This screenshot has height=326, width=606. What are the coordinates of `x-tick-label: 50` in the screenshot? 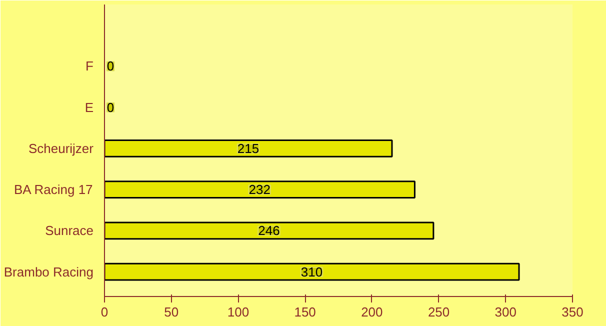 It's located at (171, 312).